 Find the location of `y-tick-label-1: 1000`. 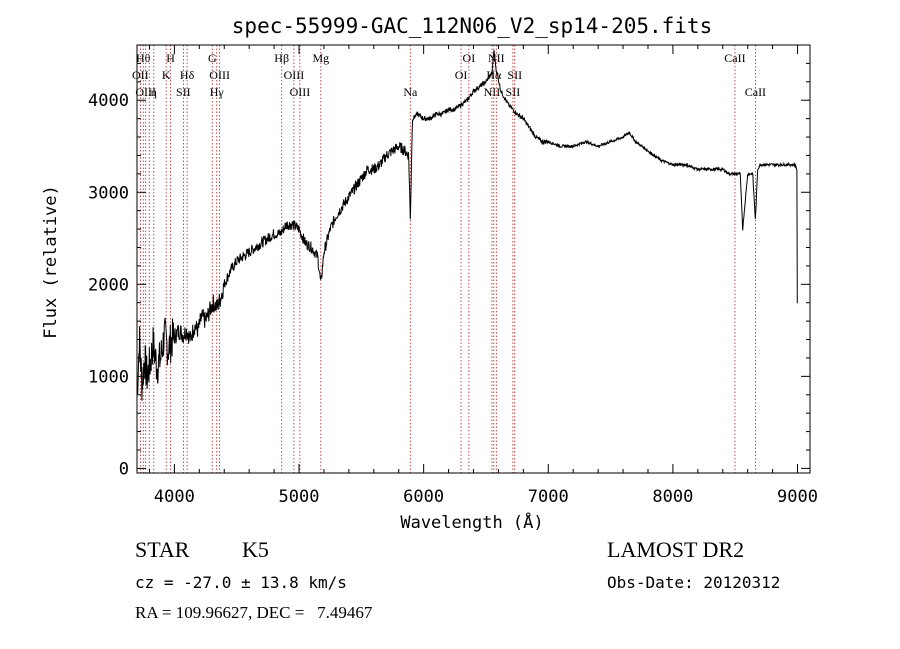

y-tick-label-1: 1000 is located at coordinates (108, 377).